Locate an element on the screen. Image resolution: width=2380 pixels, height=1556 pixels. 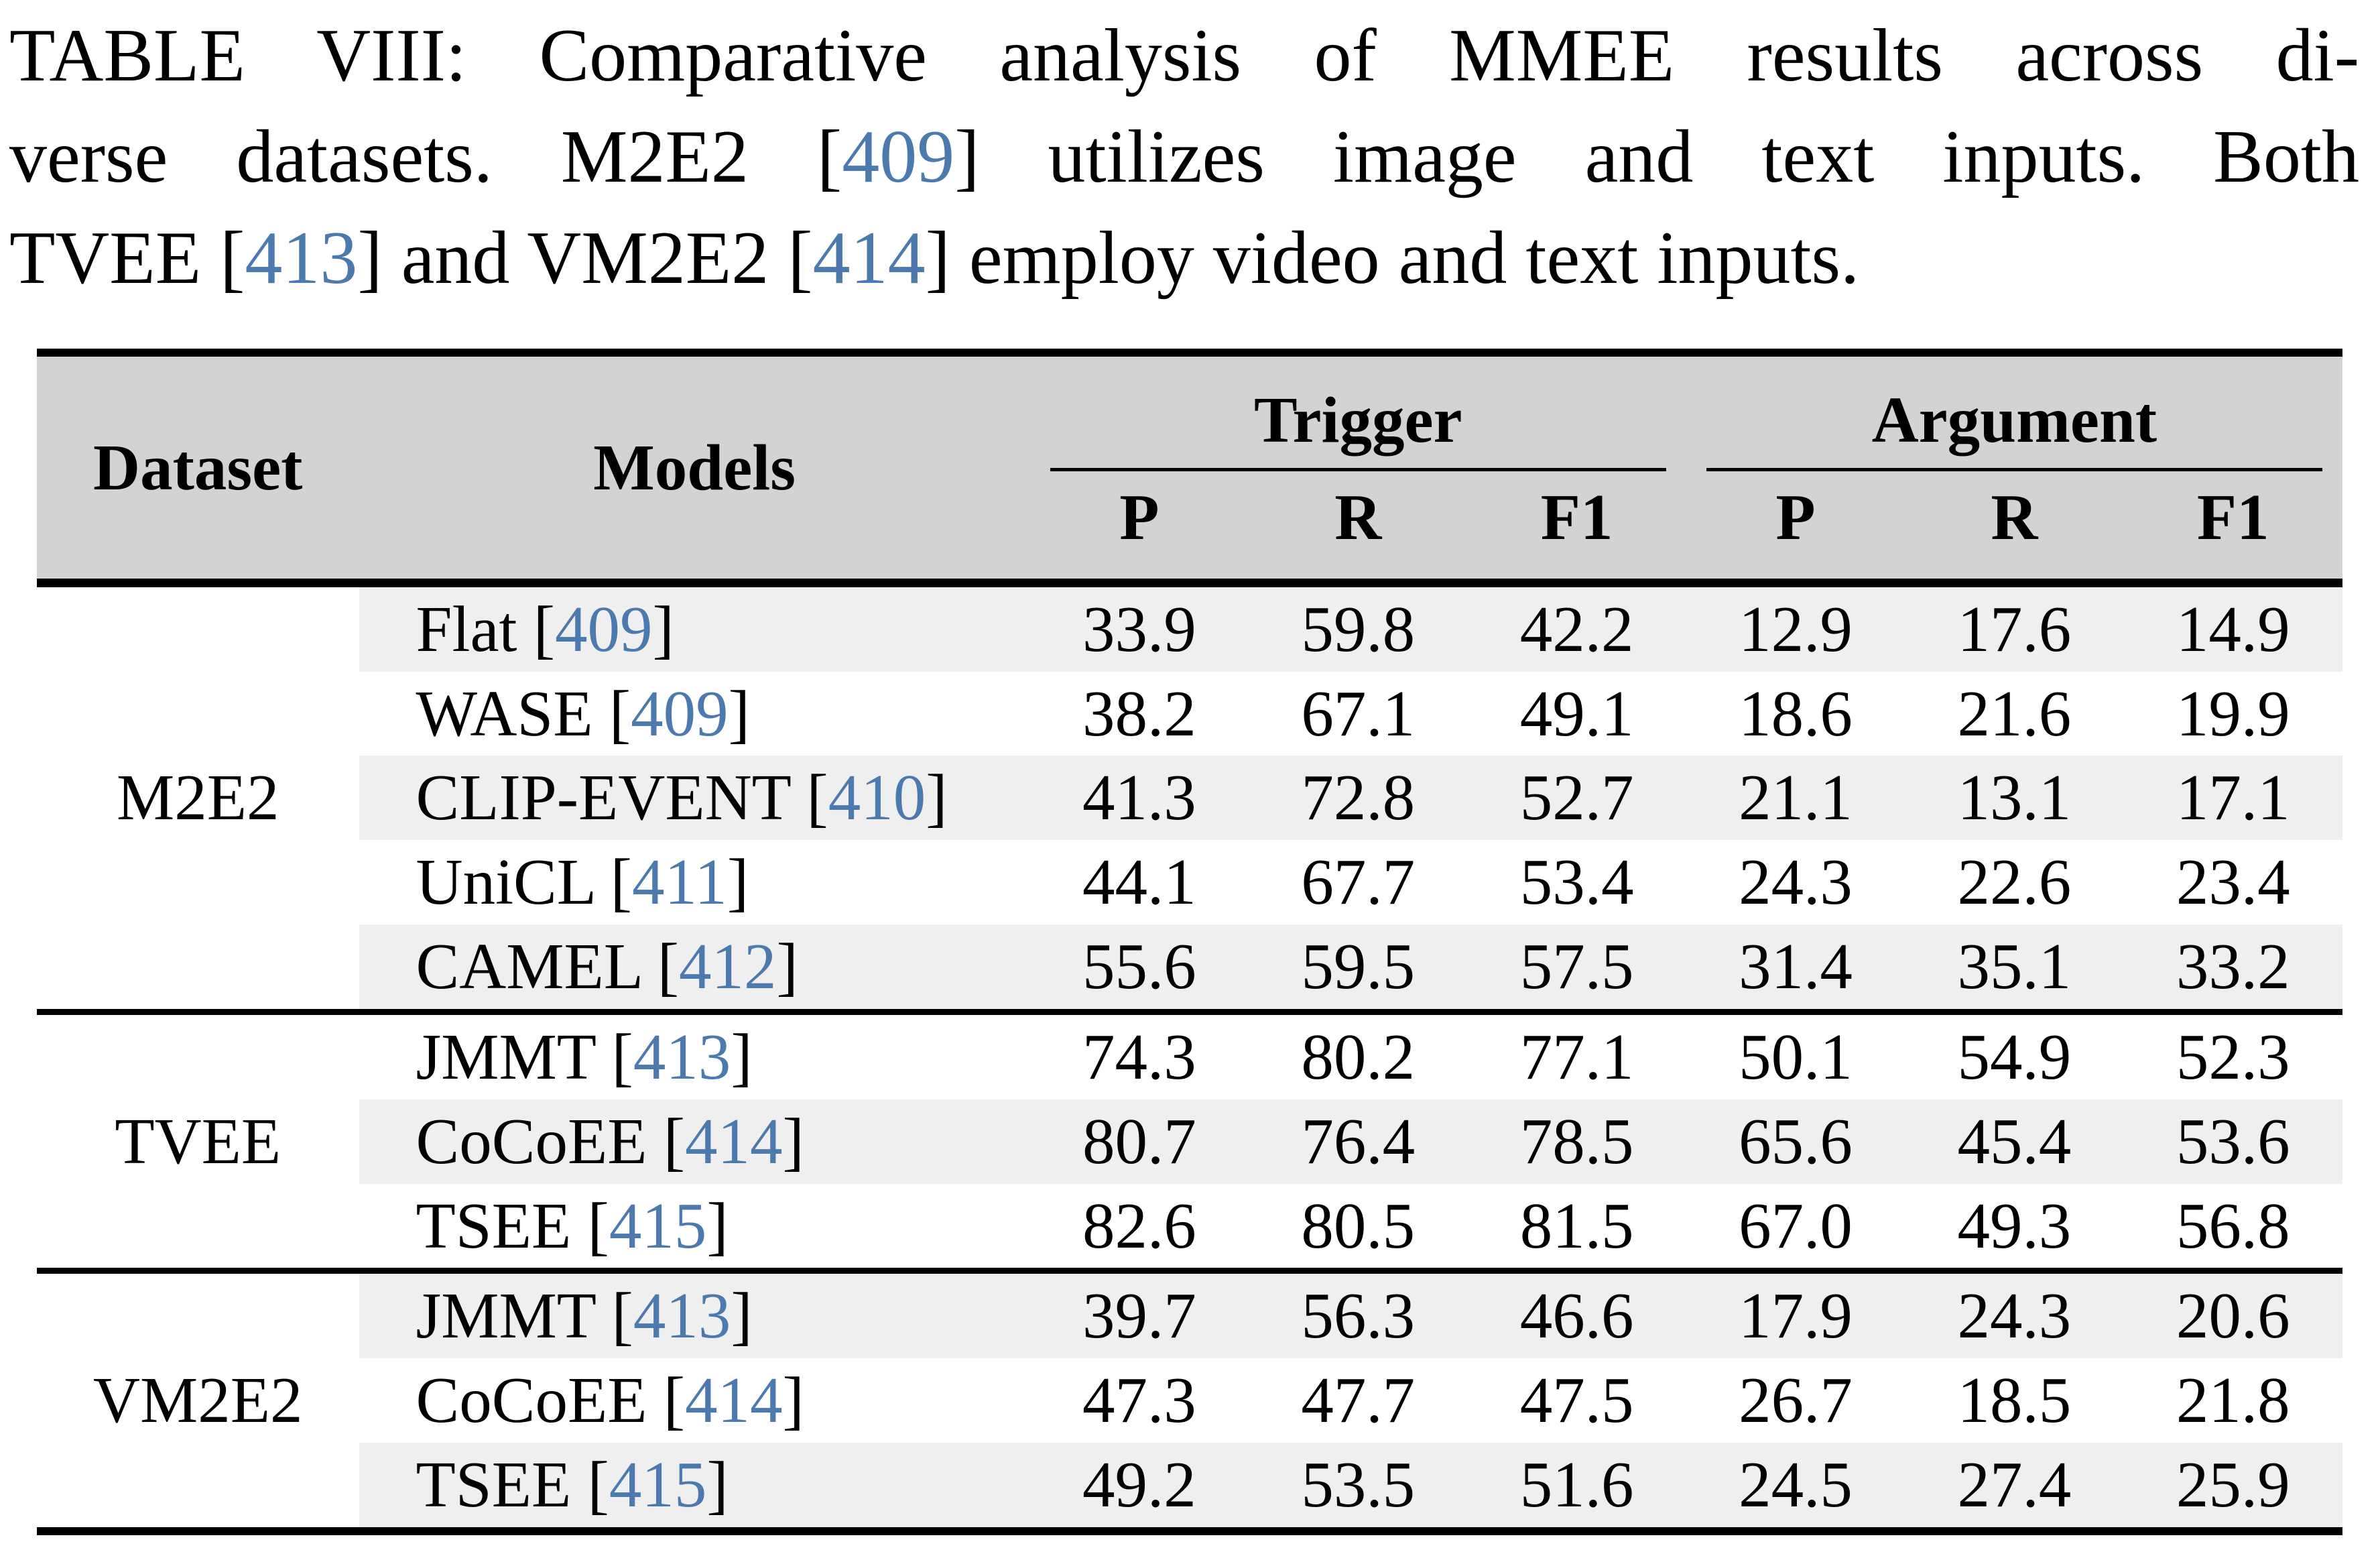
value-cell: 56.3 is located at coordinates (1358, 1316).